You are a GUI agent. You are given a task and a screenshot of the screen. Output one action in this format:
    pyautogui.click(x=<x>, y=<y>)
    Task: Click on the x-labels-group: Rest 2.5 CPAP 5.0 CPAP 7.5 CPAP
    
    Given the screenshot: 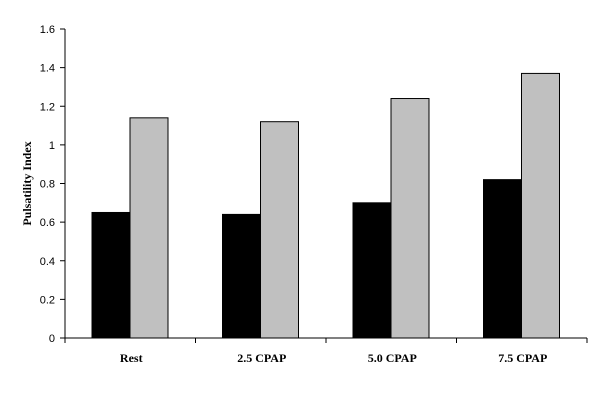 What is the action you would take?
    pyautogui.click(x=333, y=358)
    